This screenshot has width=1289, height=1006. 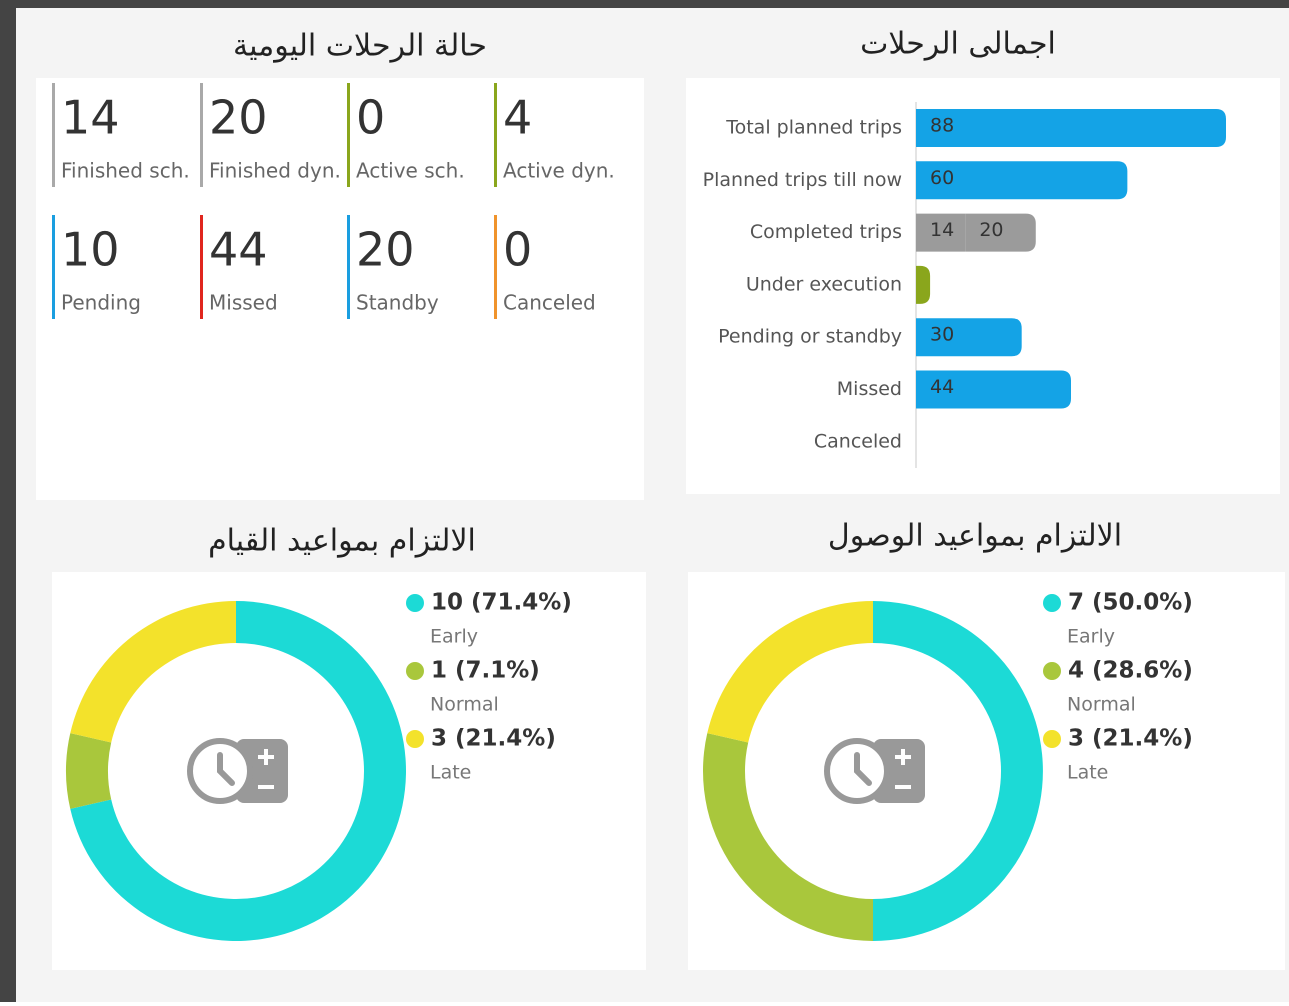 What do you see at coordinates (644, 4) in the screenshot?
I see `top-bar` at bounding box center [644, 4].